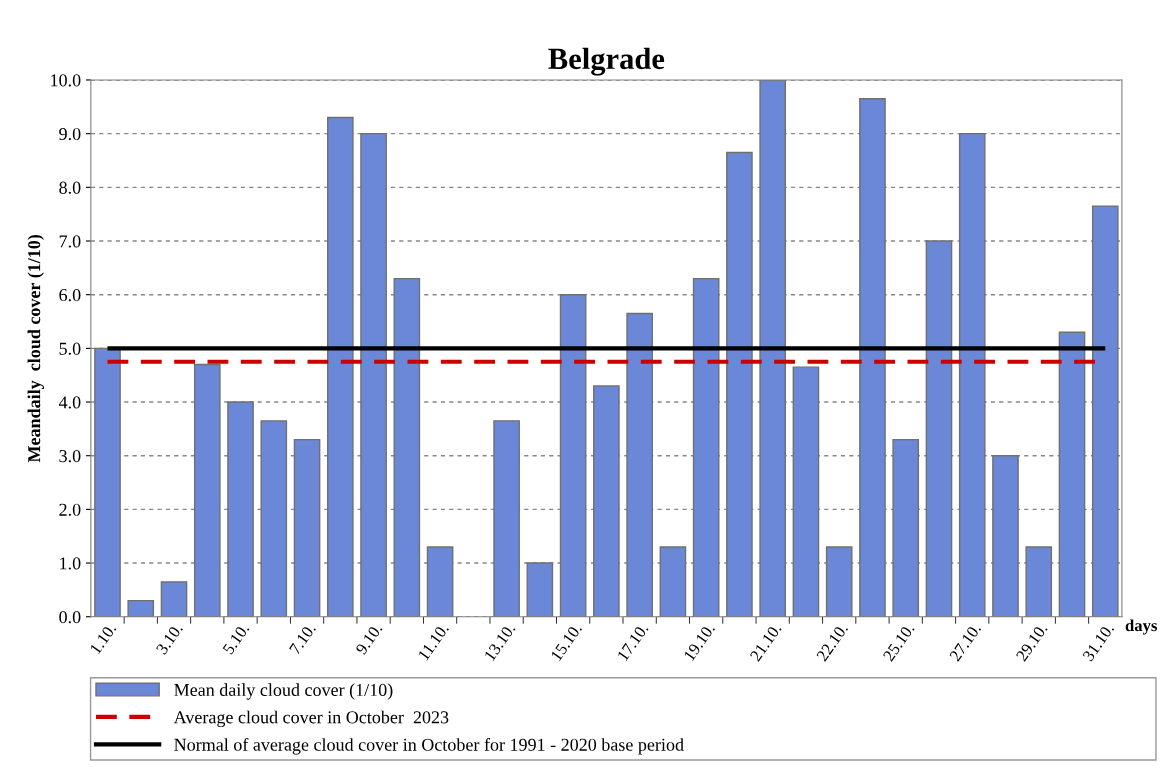 This screenshot has width=1165, height=769. I want to click on legend-label: Mean daily cloud cover (1/10), so click(283, 691).